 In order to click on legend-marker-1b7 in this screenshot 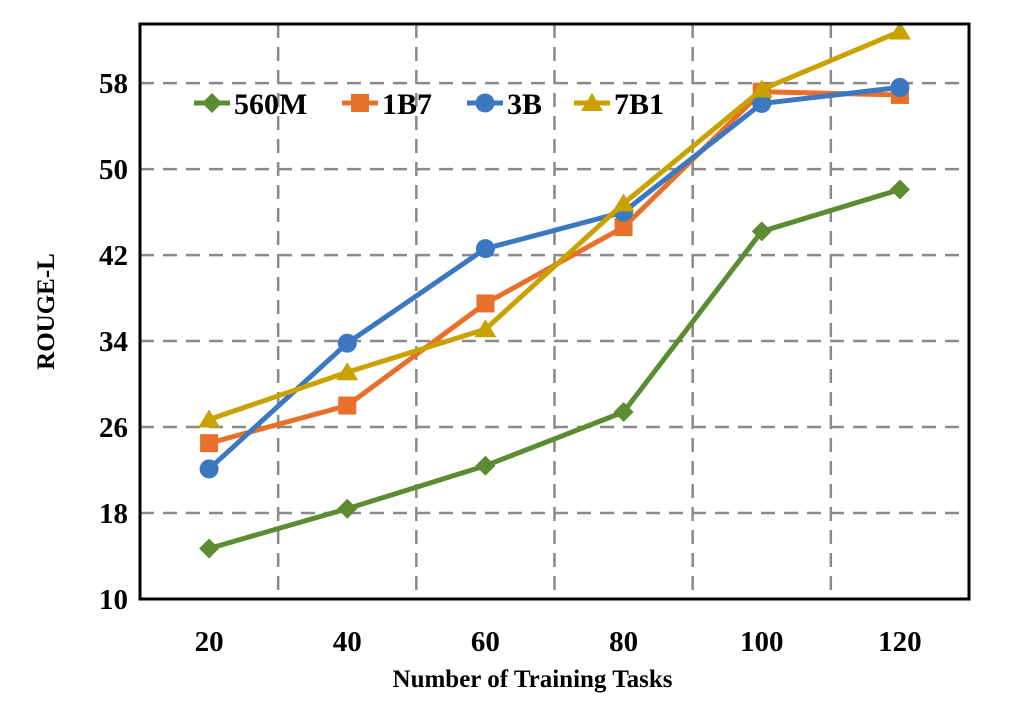, I will do `click(360, 103)`.